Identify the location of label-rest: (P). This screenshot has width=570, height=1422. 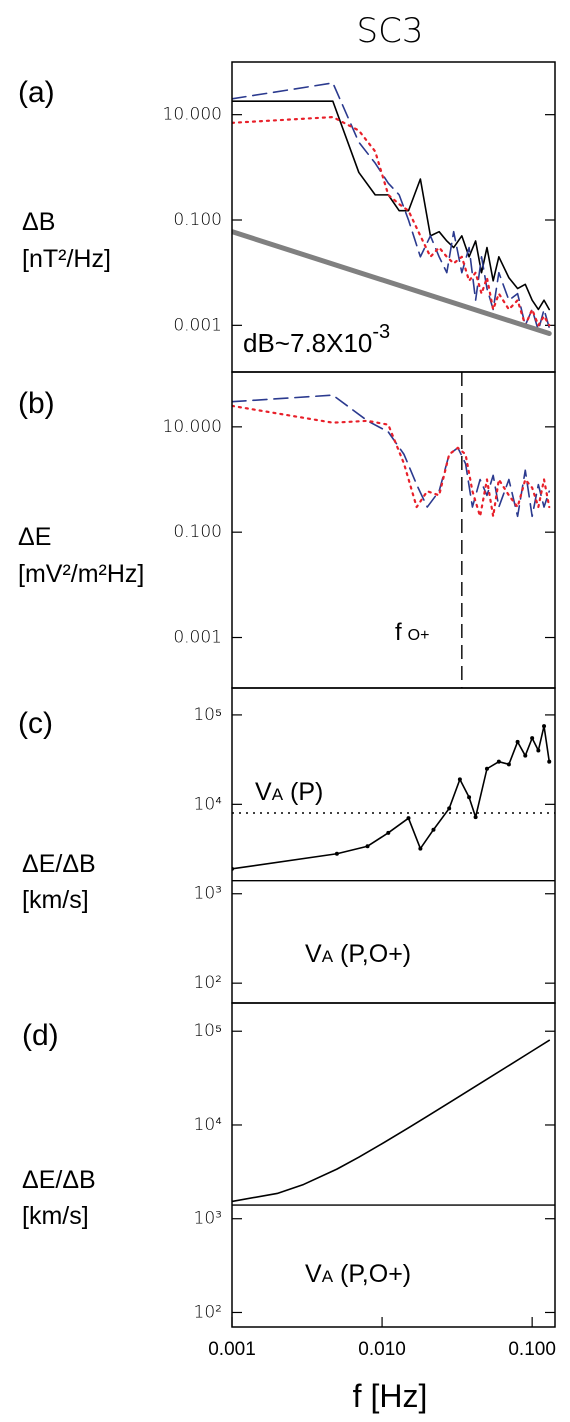
(306, 792).